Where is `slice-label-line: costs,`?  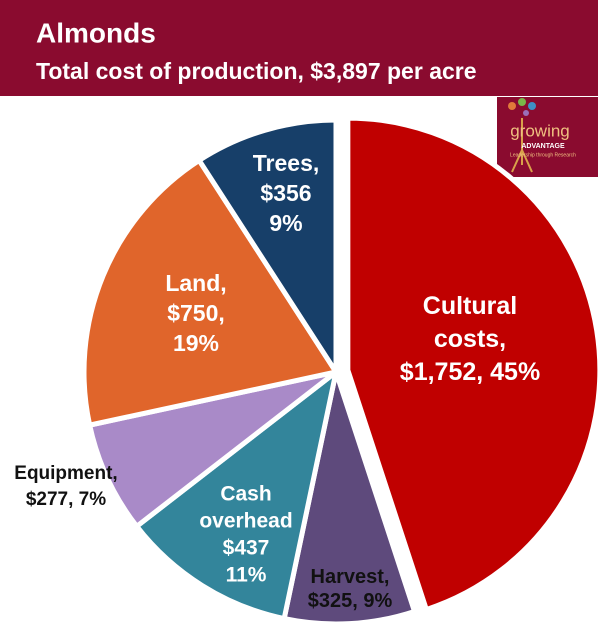 slice-label-line: costs, is located at coordinates (470, 339).